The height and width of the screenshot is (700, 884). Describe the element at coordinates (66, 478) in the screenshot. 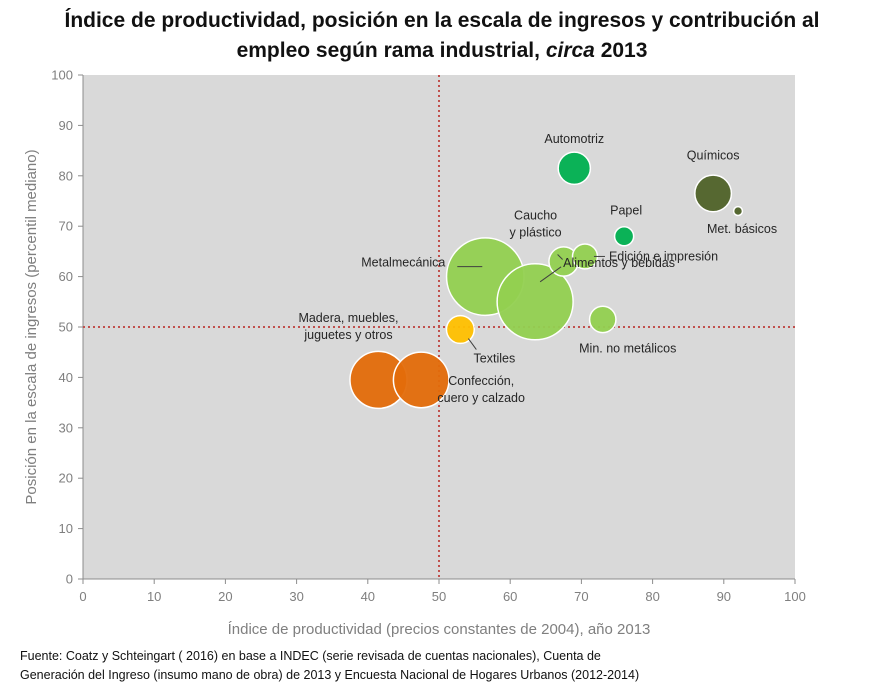

I see `y-tick-label: 20` at that location.